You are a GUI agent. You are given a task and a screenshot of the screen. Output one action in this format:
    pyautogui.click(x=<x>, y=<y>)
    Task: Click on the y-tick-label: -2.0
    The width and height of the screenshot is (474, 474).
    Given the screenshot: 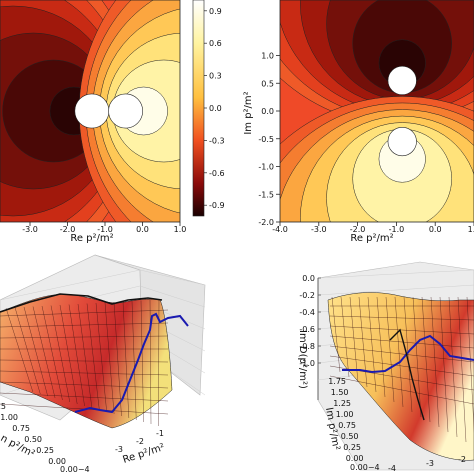 What is the action you would take?
    pyautogui.click(x=266, y=222)
    